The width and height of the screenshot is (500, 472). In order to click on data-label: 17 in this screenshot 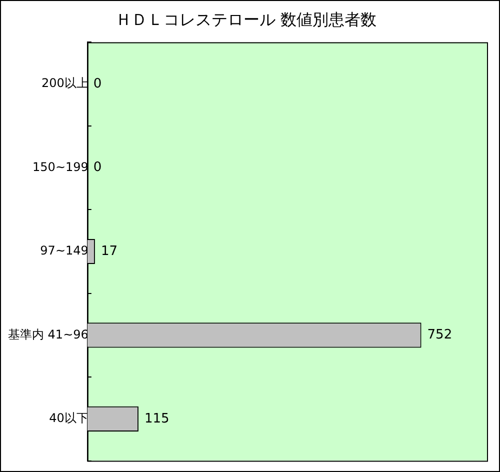, I will do `click(109, 251)`.